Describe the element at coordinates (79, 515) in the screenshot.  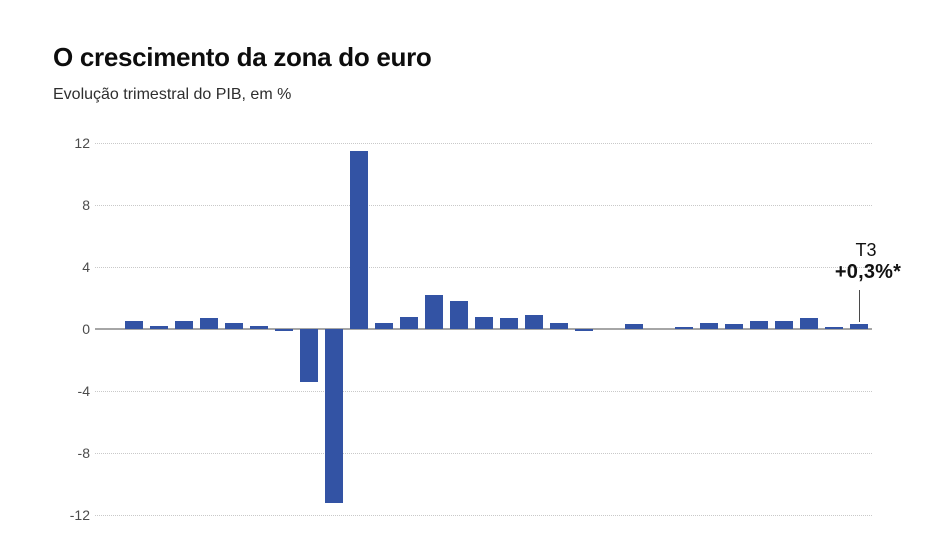
I see `y-axis-tick-label: -12` at that location.